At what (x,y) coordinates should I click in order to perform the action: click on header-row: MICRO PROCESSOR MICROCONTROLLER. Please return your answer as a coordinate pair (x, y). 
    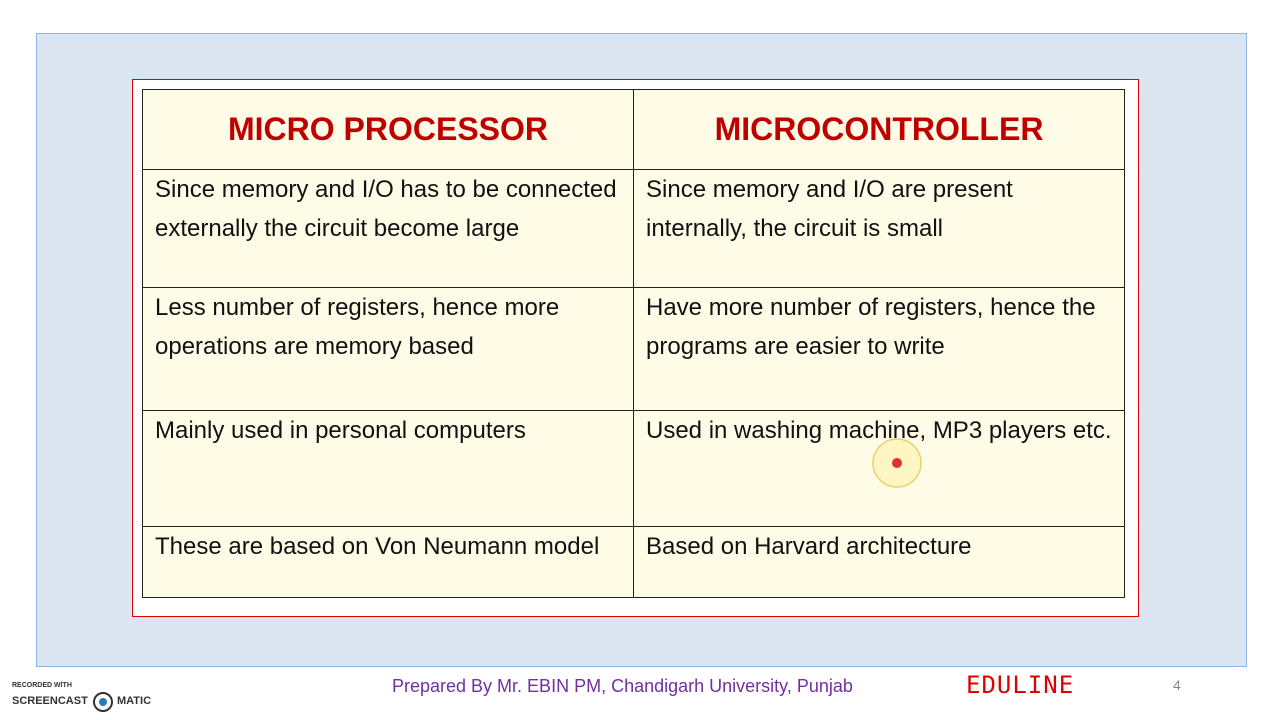
    Looking at the image, I should click on (633, 129).